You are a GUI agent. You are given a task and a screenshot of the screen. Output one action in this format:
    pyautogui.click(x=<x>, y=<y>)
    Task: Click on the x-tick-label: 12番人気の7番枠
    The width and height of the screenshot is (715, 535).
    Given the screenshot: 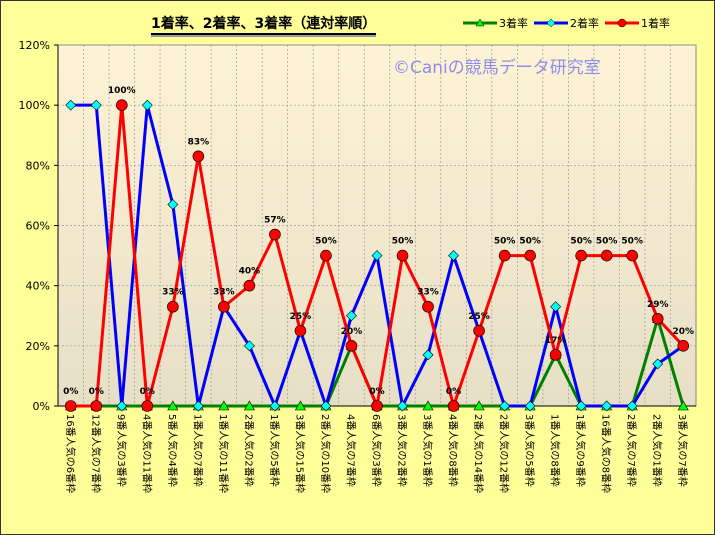 What is the action you would take?
    pyautogui.click(x=95, y=453)
    